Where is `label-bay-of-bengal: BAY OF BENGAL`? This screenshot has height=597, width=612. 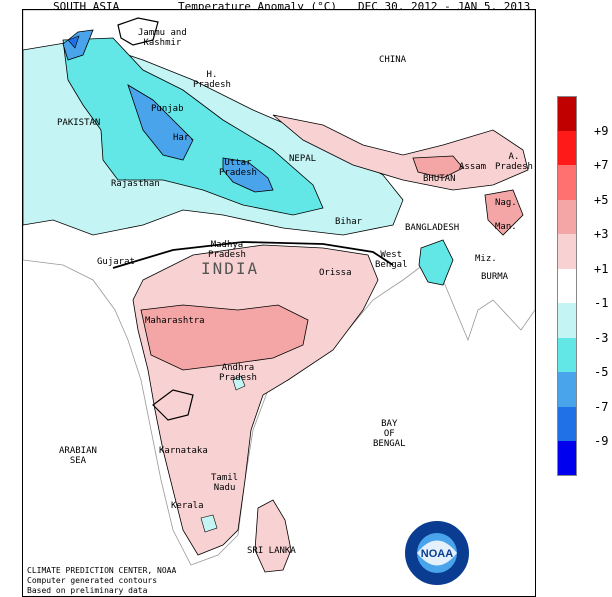 label-bay-of-bengal: BAY OF BENGAL is located at coordinates (389, 434).